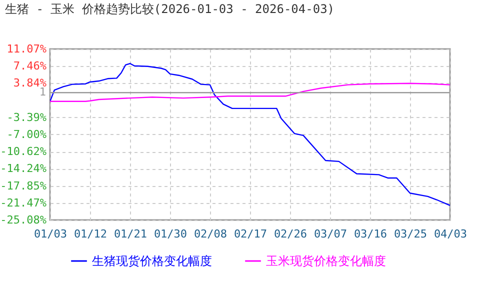  What do you see at coordinates (23, 169) in the screenshot?
I see `y-tick-label: -14.24%` at bounding box center [23, 169].